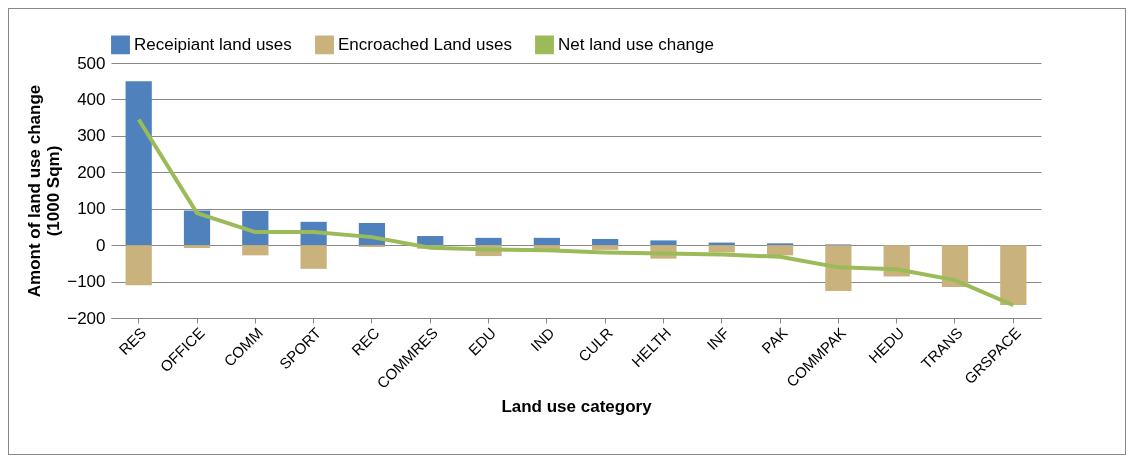  I want to click on legend-label: Encroached Land uses, so click(425, 44).